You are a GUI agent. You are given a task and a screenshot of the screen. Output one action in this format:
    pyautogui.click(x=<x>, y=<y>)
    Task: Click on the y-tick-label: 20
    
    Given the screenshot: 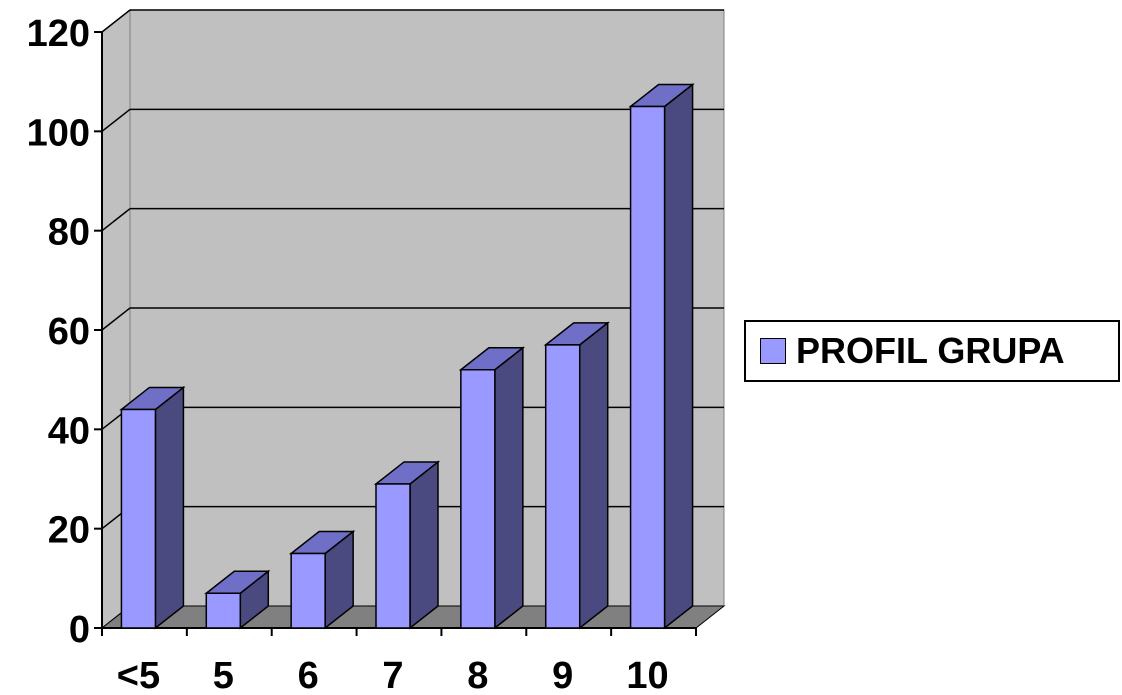 What is the action you would take?
    pyautogui.click(x=69, y=531)
    